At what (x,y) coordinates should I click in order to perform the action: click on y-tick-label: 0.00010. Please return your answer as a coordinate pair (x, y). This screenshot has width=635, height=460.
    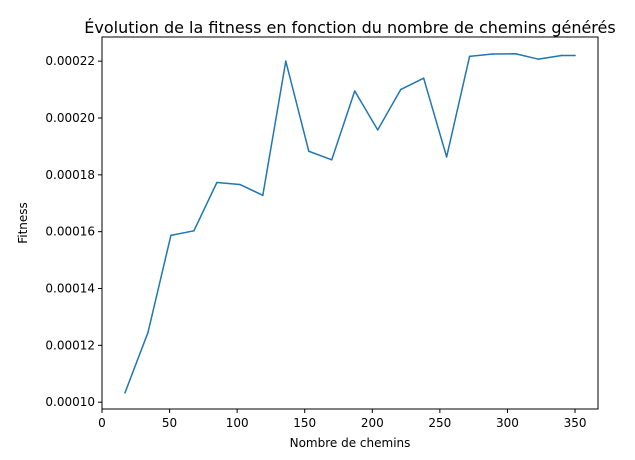
    Looking at the image, I should click on (70, 402).